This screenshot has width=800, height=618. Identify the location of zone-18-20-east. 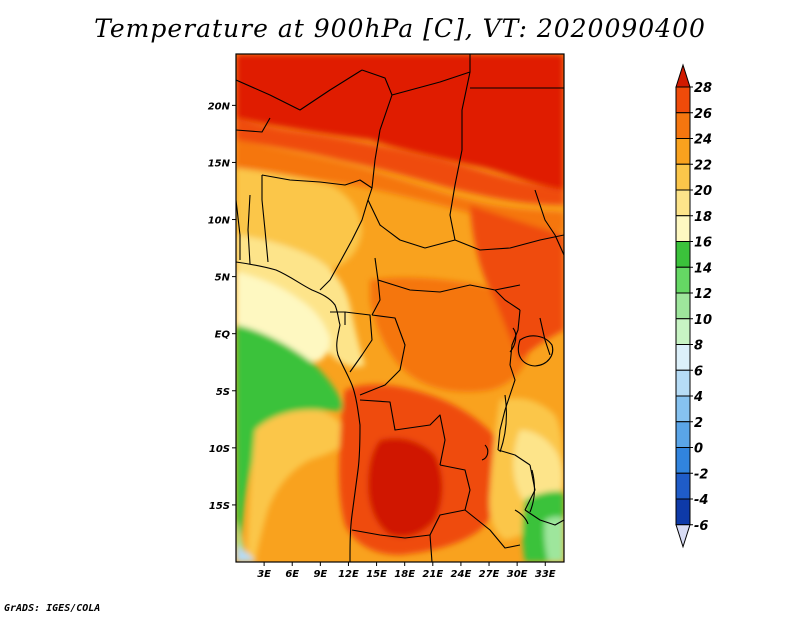
(538, 468).